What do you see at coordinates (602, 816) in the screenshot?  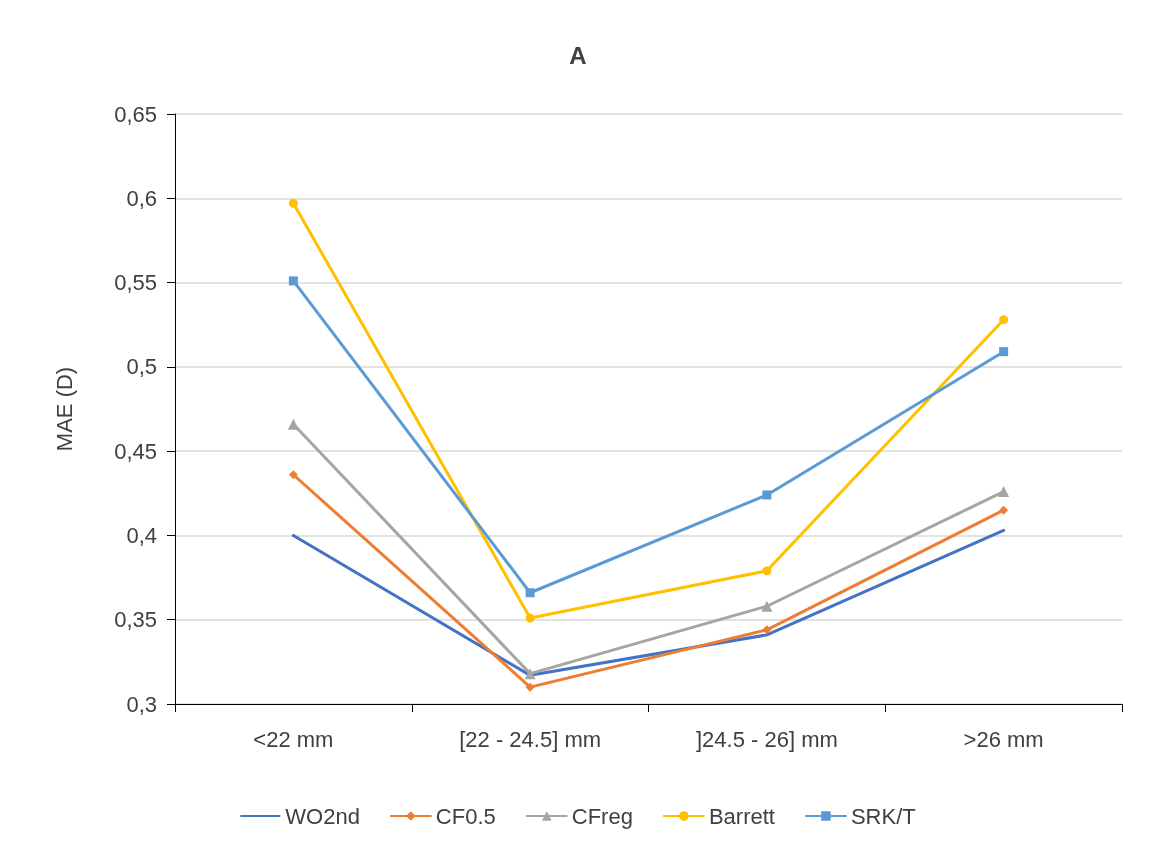 I see `legend-label: CFreg` at bounding box center [602, 816].